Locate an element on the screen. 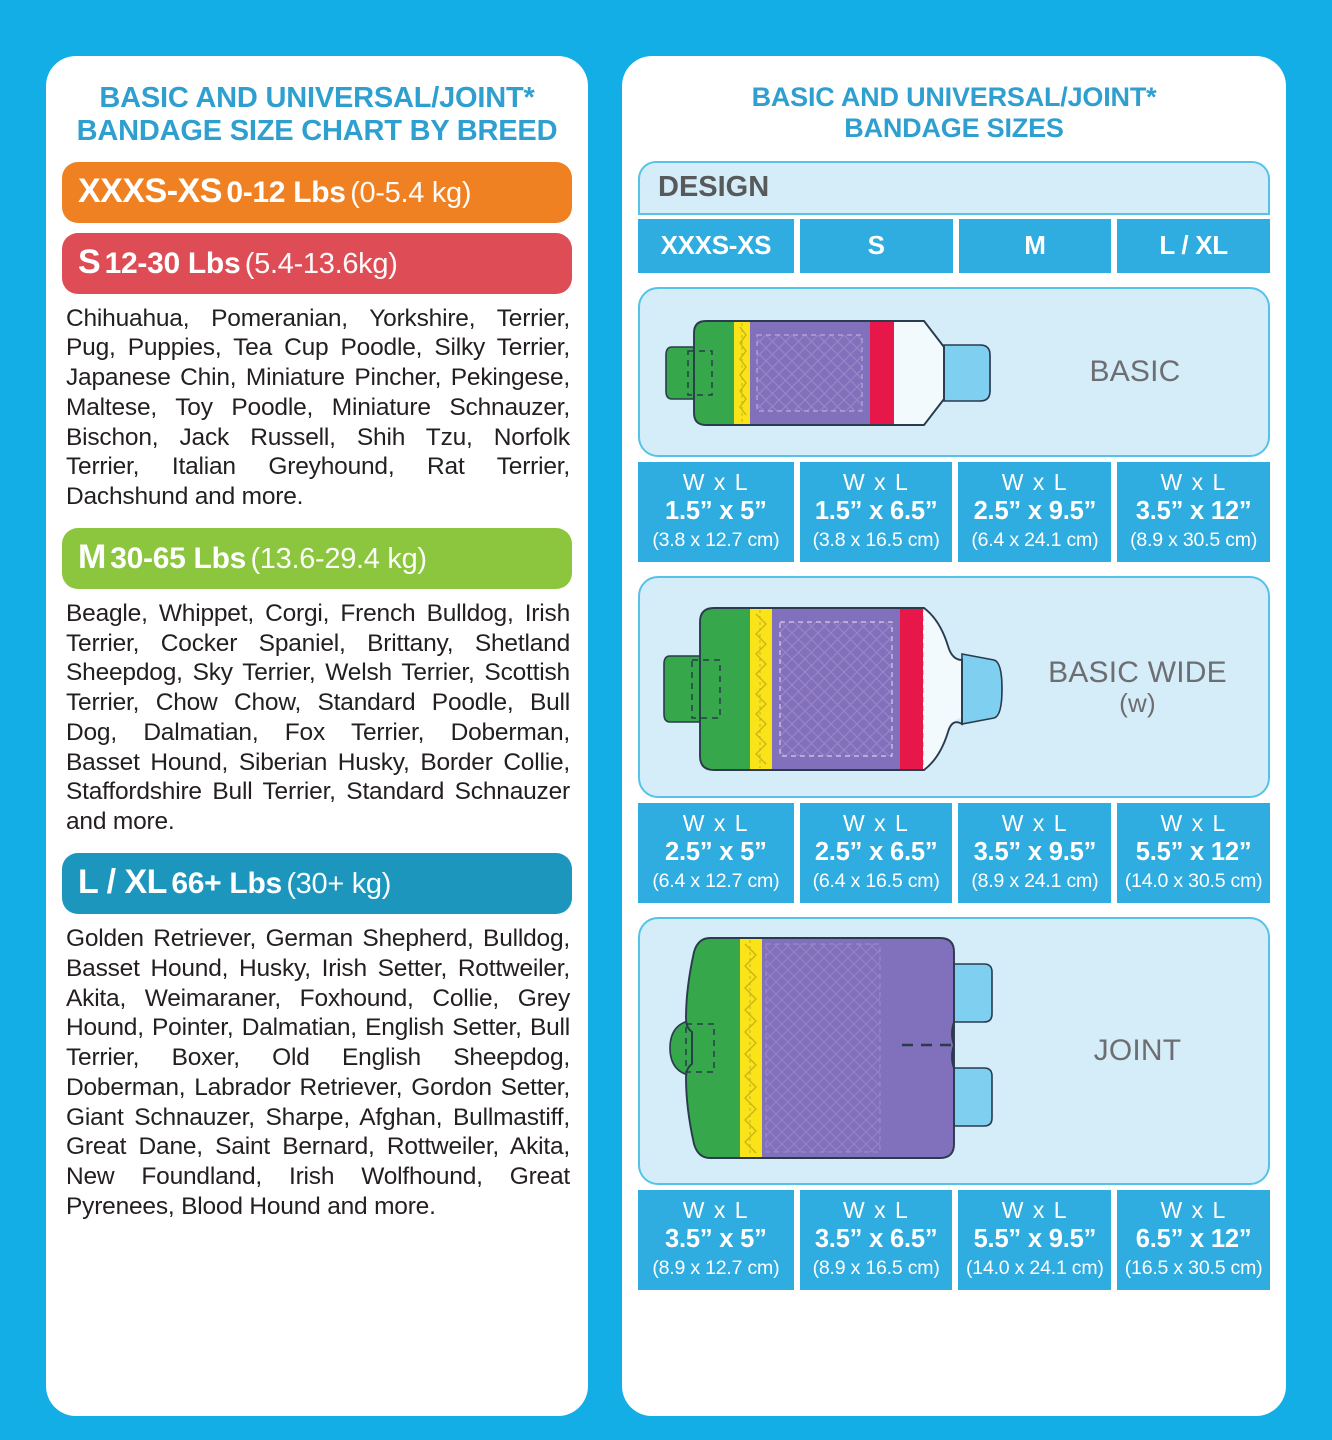 This screenshot has height=1440, width=1332. size-badge-kg: (30+ kg) is located at coordinates (339, 884).